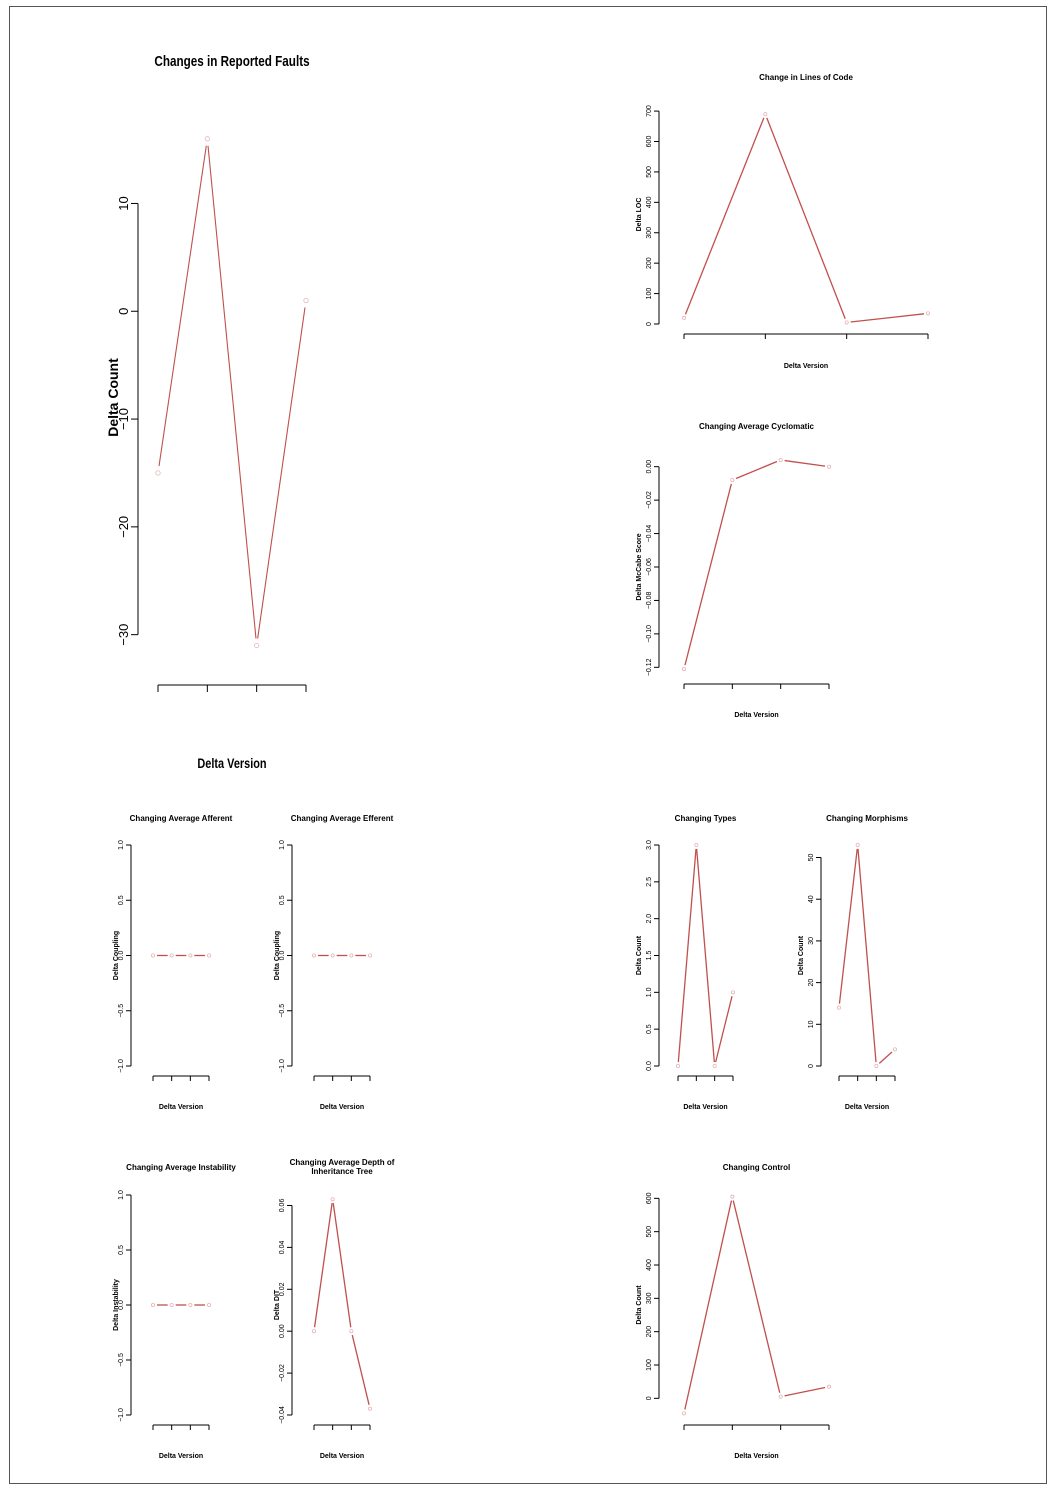  What do you see at coordinates (231, 61) in the screenshot?
I see `faults-title: Changes in Reported Faults` at bounding box center [231, 61].